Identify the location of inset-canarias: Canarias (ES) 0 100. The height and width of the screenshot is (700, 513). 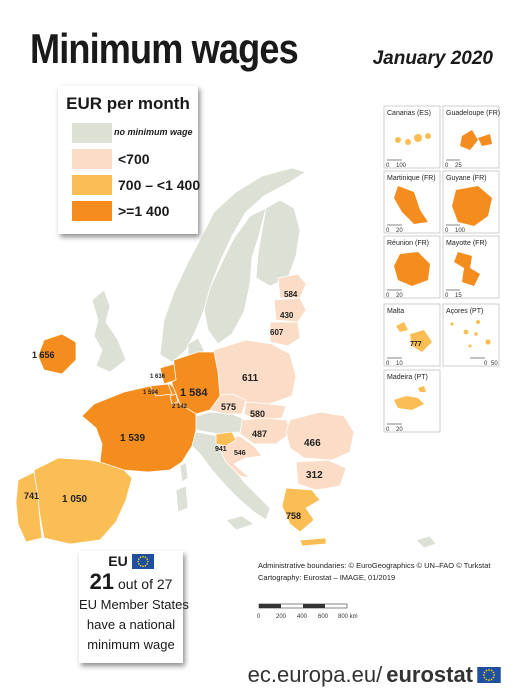
(412, 137).